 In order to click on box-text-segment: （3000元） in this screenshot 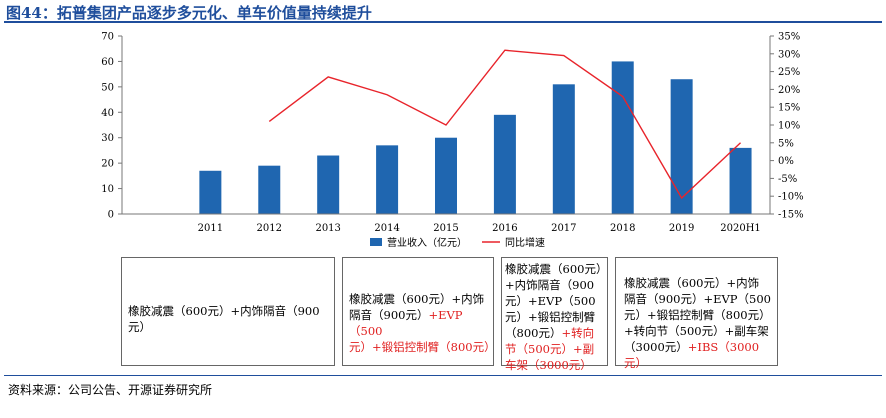, I will do `click(656, 347)`.